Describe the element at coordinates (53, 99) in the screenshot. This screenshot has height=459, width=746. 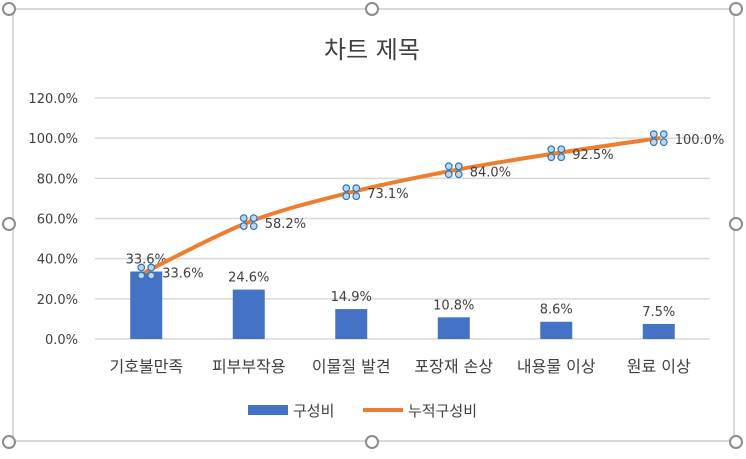
I see `y-tick-label: 120.0%` at that location.